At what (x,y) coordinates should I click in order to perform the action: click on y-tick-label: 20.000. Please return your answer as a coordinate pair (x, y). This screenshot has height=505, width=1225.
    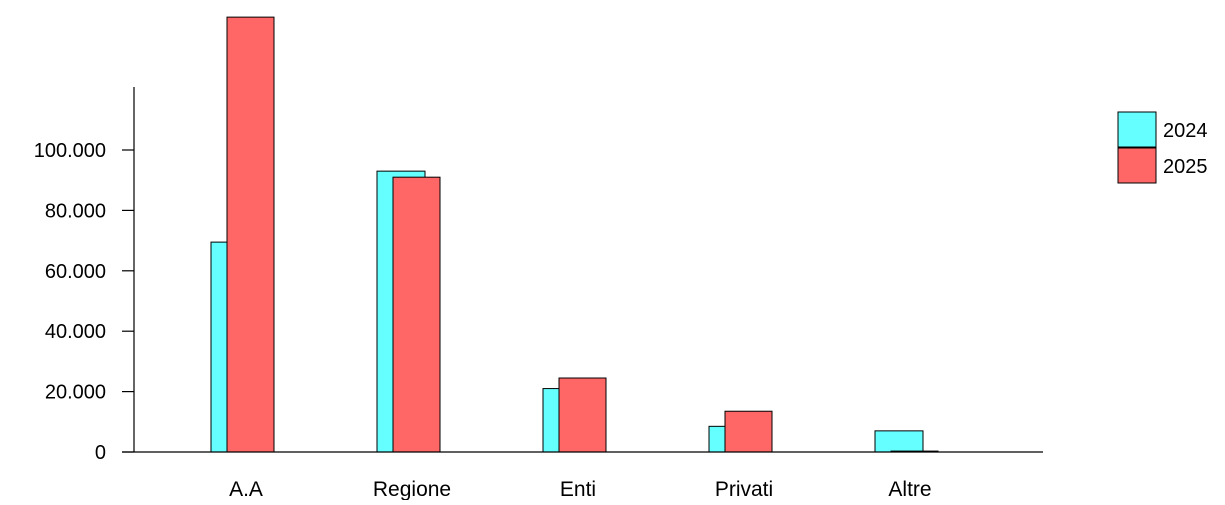
    Looking at the image, I should click on (75, 393).